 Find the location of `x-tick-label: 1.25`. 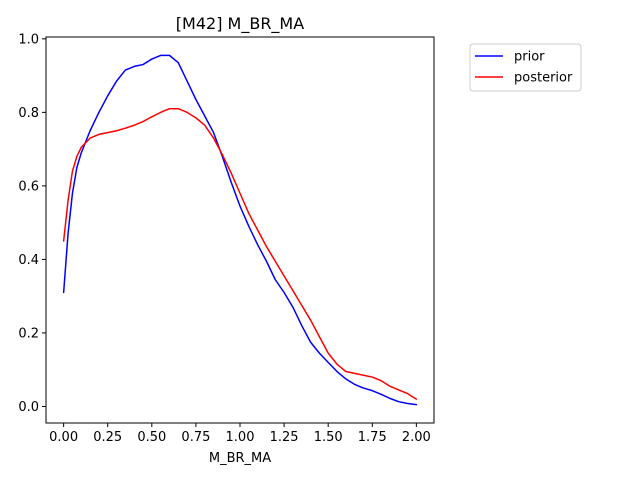

x-tick-label: 1.25 is located at coordinates (284, 437).